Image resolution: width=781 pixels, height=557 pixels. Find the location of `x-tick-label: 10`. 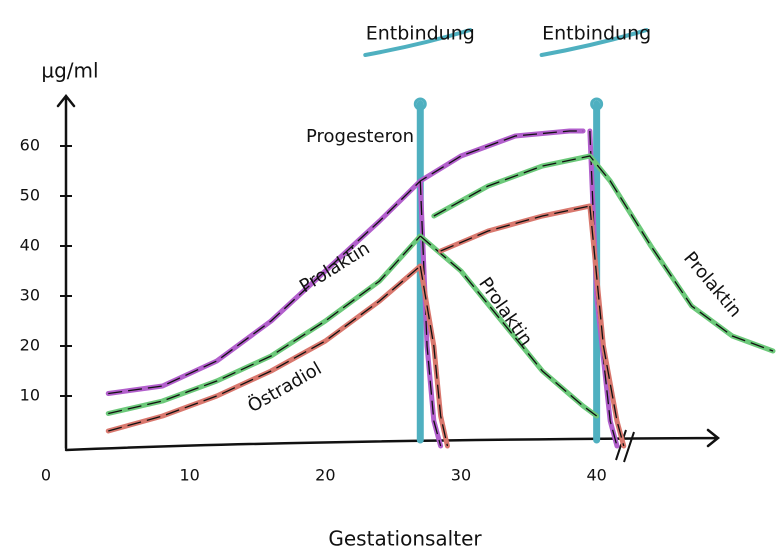

x-tick-label: 10 is located at coordinates (189, 475).